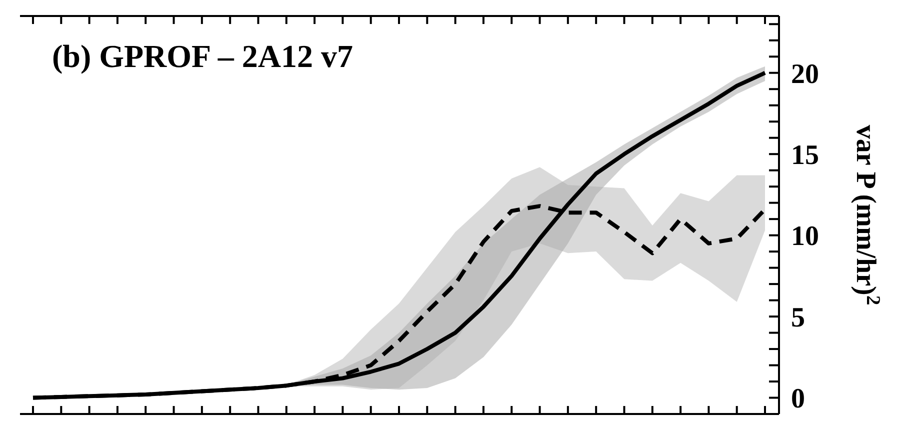 The image size is (912, 430). I want to click on y-tick-label: 20, so click(805, 74).